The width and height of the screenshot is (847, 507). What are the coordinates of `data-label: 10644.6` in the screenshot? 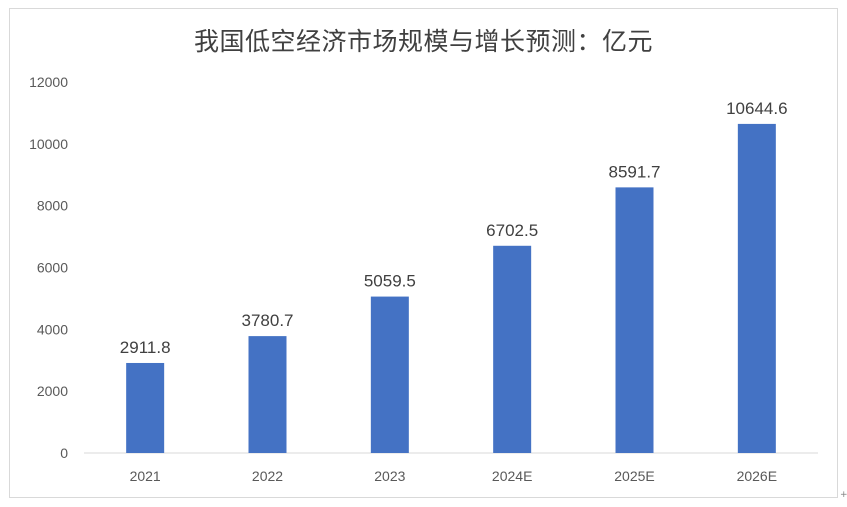 It's located at (756, 108).